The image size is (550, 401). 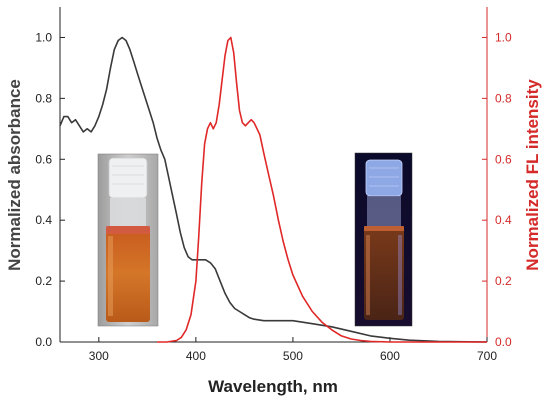 I want to click on y-left-tick-label: 0.6, so click(x=43, y=159).